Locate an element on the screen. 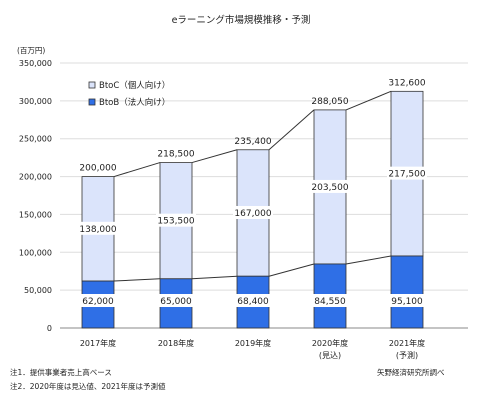 This screenshot has width=482, height=400. btob-value-label: 68,400 is located at coordinates (253, 302).